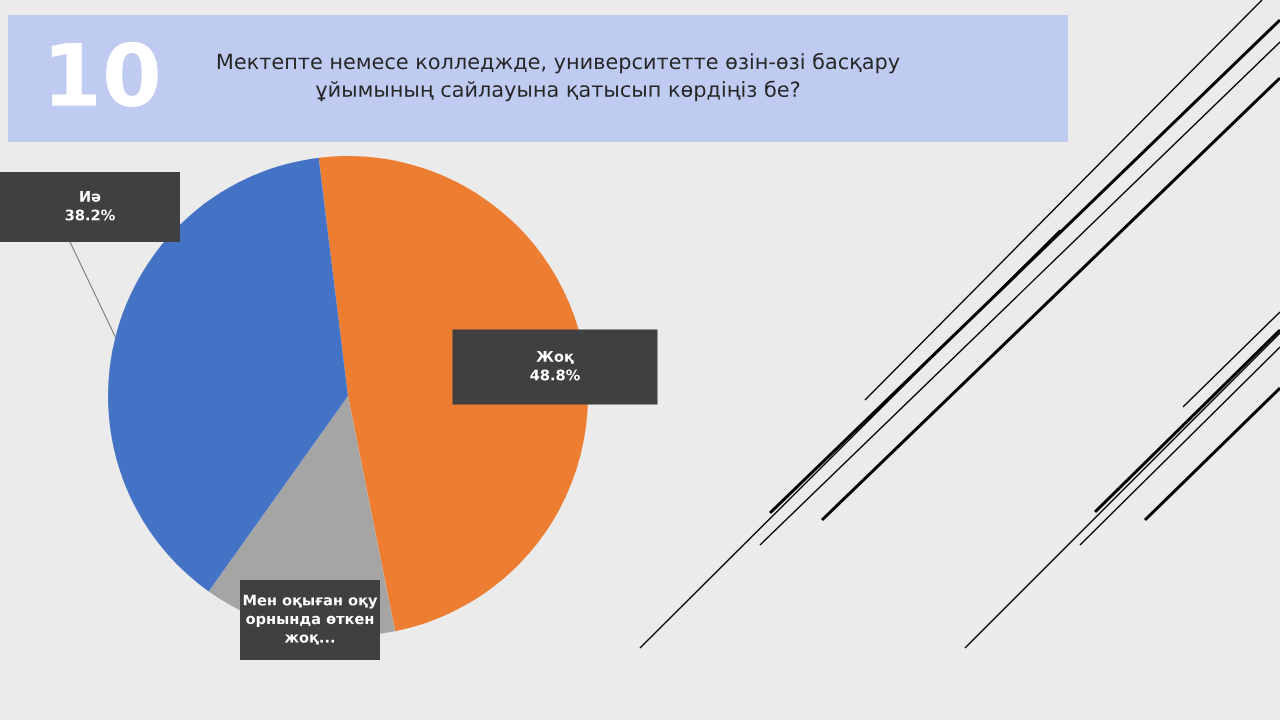 The image size is (1280, 720). Describe the element at coordinates (555, 357) in the screenshot. I see `slice-label: Жоқ` at that location.